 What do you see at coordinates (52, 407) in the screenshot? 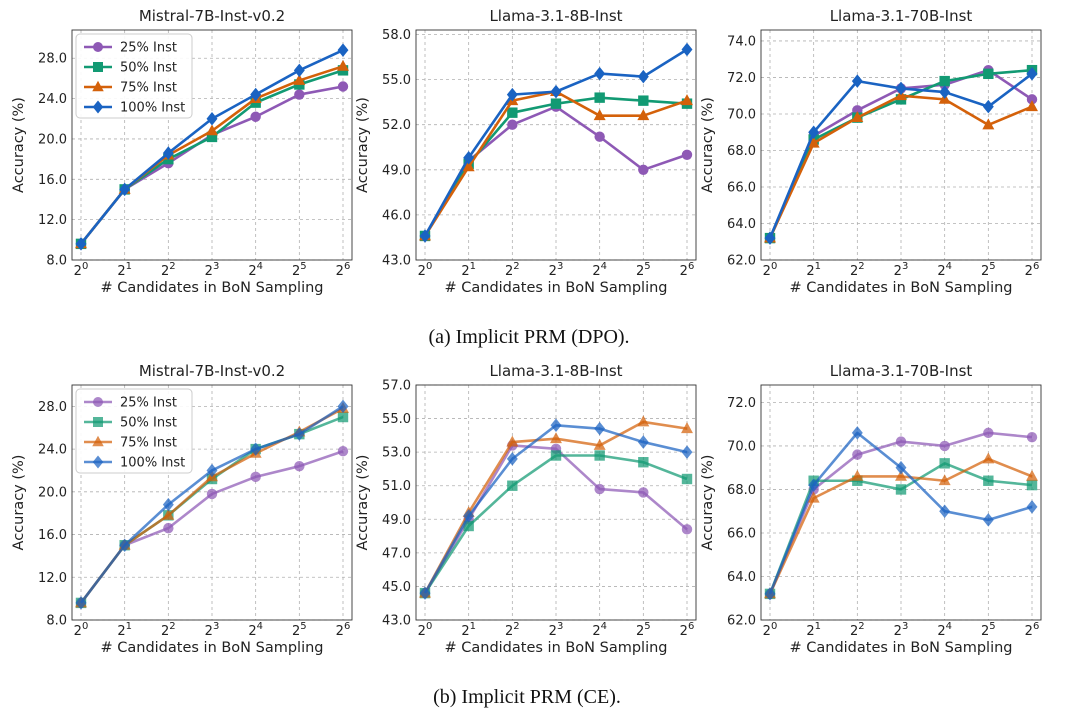
I see `y-tick-label: 28.0` at bounding box center [52, 407].